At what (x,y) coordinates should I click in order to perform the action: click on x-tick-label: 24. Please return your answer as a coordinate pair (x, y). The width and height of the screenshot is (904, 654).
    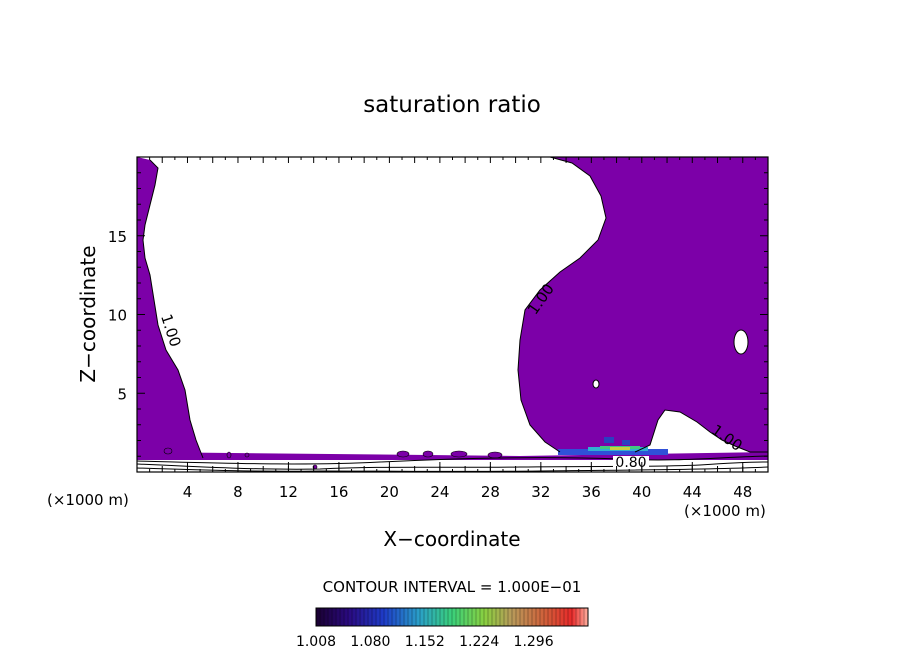
    Looking at the image, I should click on (439, 492).